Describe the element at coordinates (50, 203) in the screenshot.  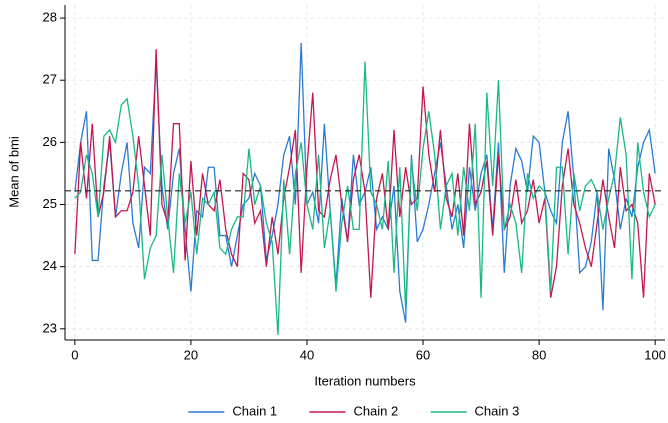
I see `y-tick-label: 25` at that location.